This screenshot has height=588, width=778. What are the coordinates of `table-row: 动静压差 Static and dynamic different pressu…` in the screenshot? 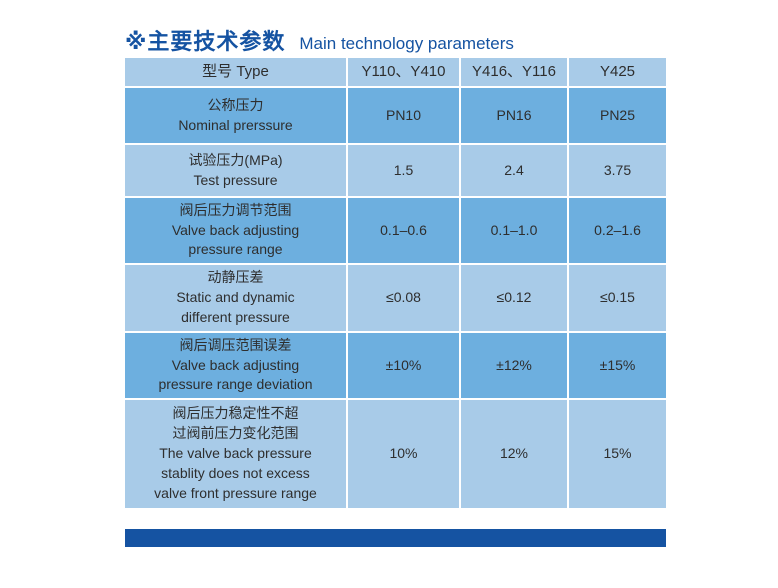 It's located at (395, 298).